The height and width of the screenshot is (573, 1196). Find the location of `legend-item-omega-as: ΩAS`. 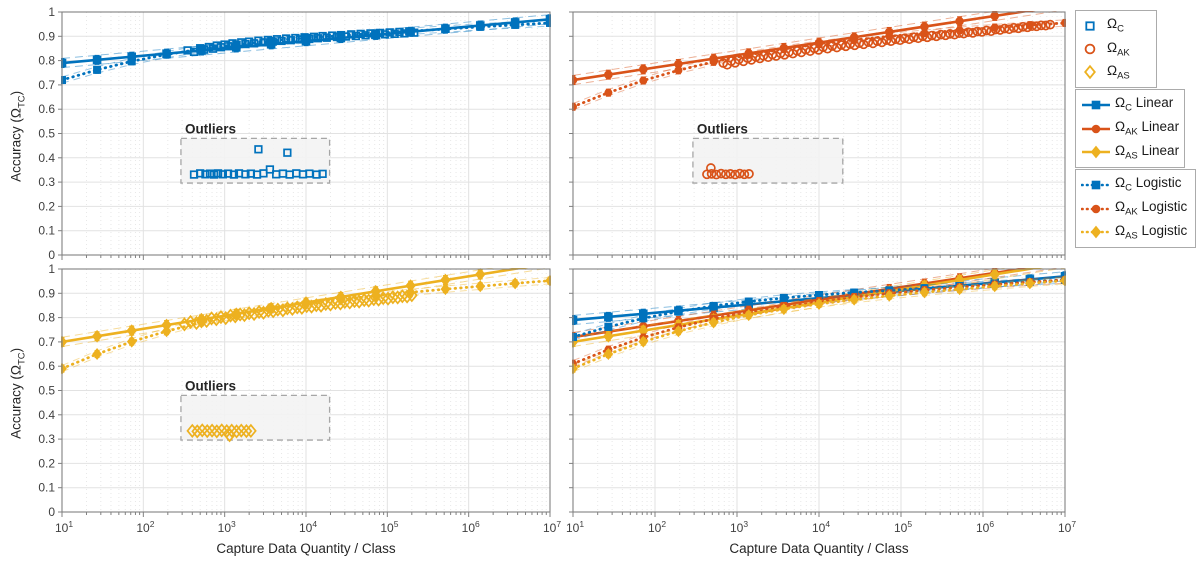

legend-item-omega-as: ΩAS is located at coordinates (1115, 72).